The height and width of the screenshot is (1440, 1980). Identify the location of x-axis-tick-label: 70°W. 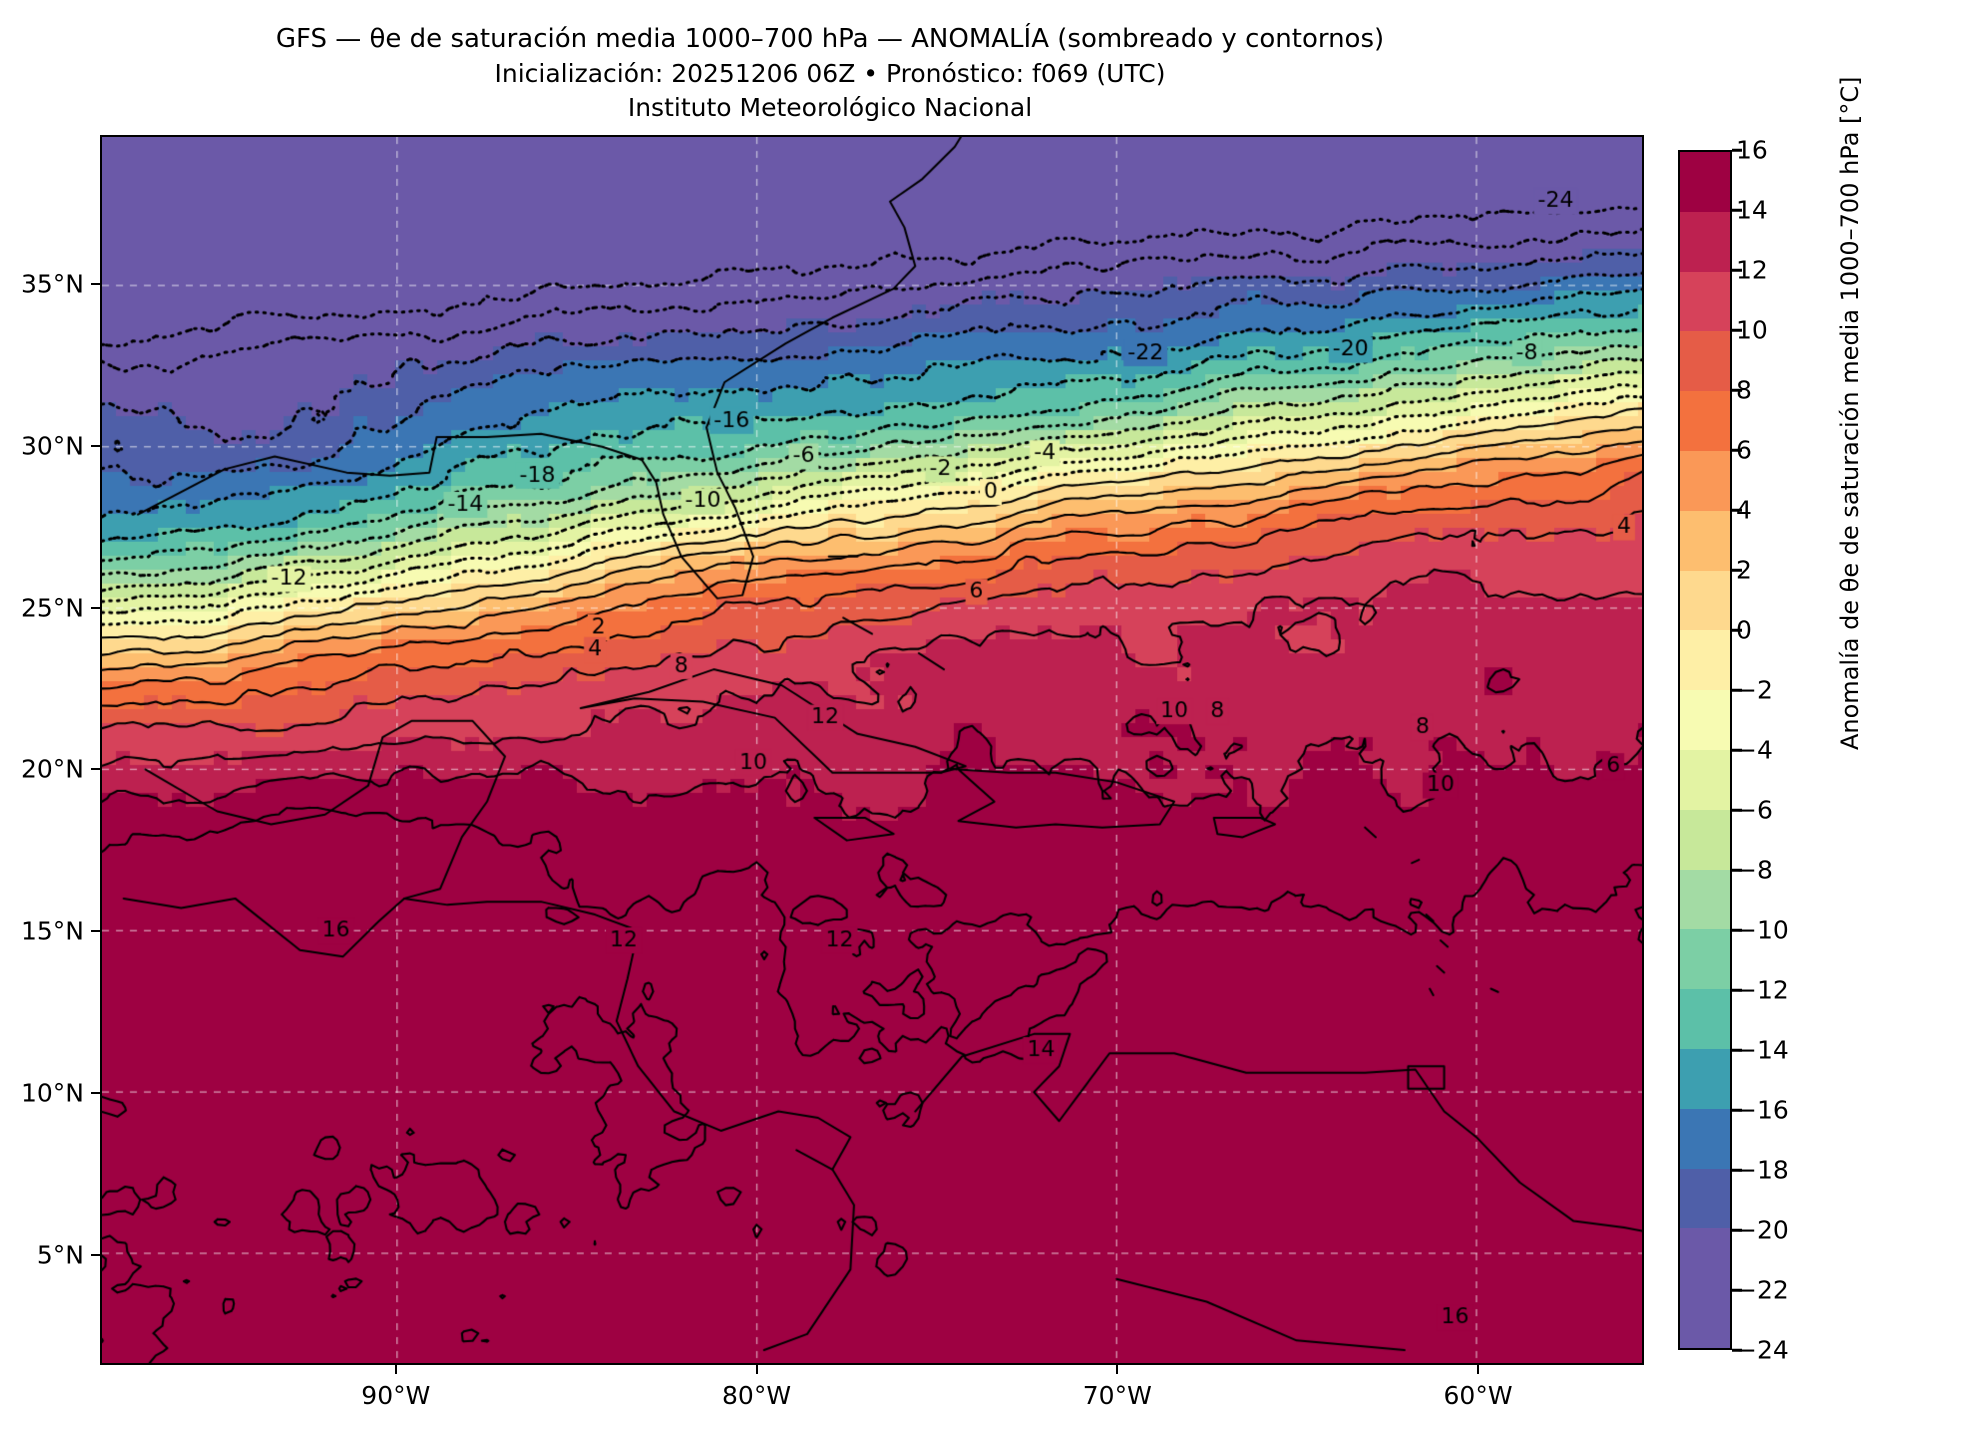
(1117, 1395).